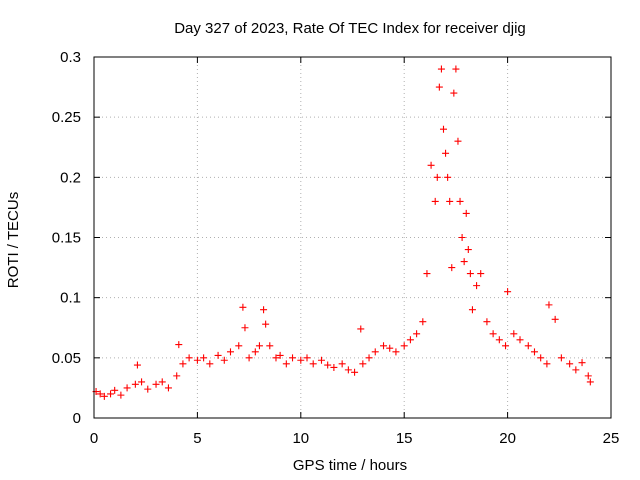 This screenshot has height=480, width=640. I want to click on y-tick-label: 0.05, so click(66, 358).